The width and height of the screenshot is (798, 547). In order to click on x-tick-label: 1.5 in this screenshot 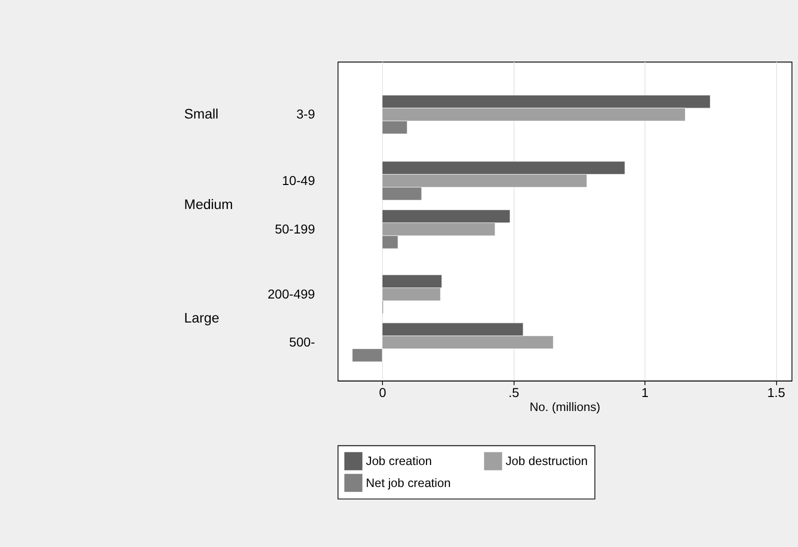, I will do `click(776, 392)`.